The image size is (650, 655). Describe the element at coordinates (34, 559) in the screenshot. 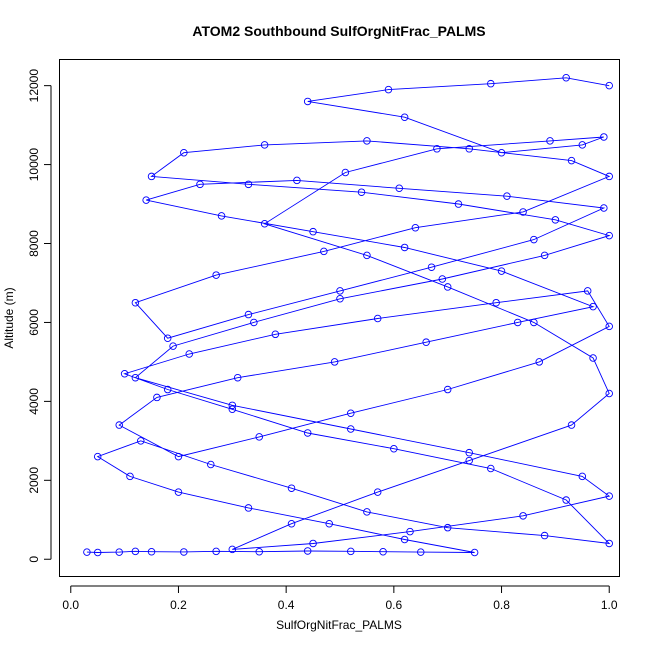

I see `y-tick-label: 0` at that location.